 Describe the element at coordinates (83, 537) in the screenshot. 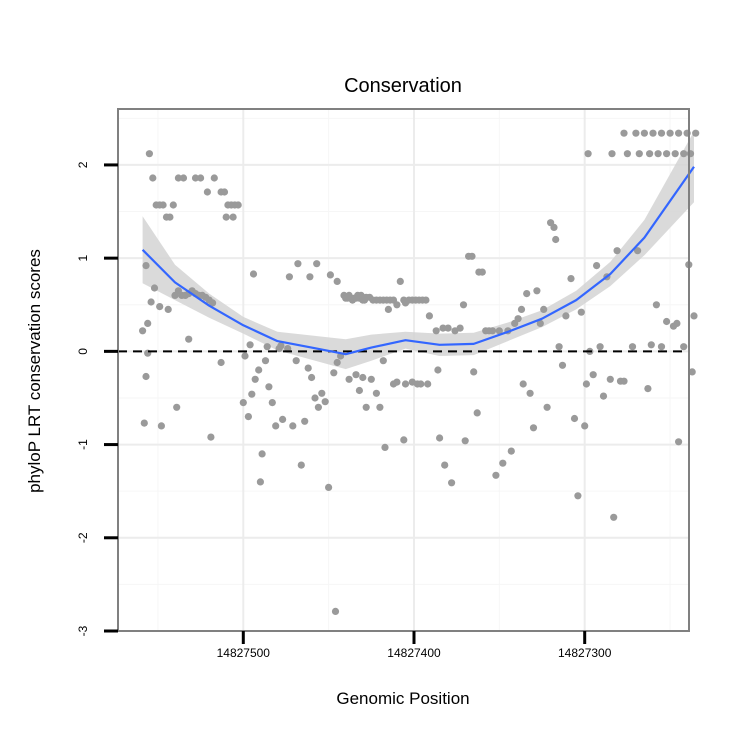

I see `y-tick-label: -2` at that location.